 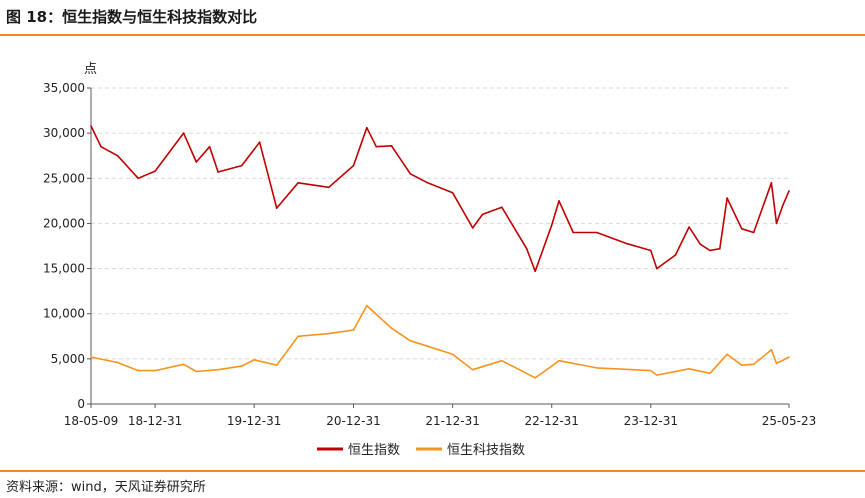 I want to click on y-tick-label: 15,000, so click(x=64, y=269).